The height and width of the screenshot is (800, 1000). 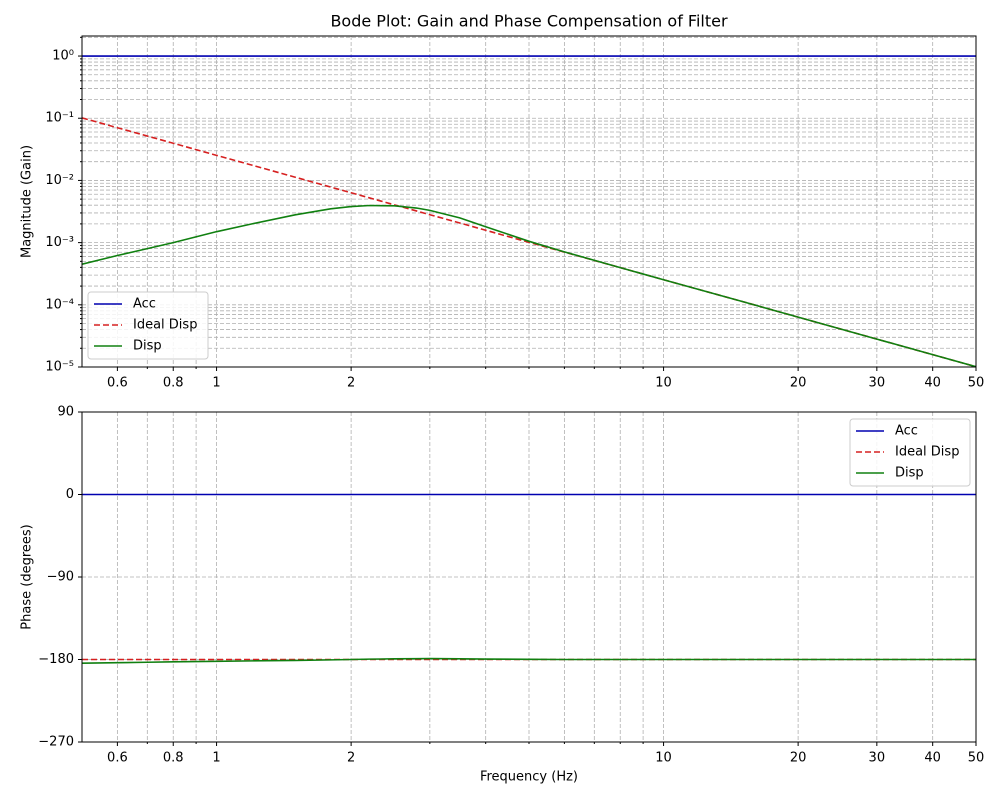 What do you see at coordinates (59, 180) in the screenshot?
I see `y-tick-label: 10⁻²` at bounding box center [59, 180].